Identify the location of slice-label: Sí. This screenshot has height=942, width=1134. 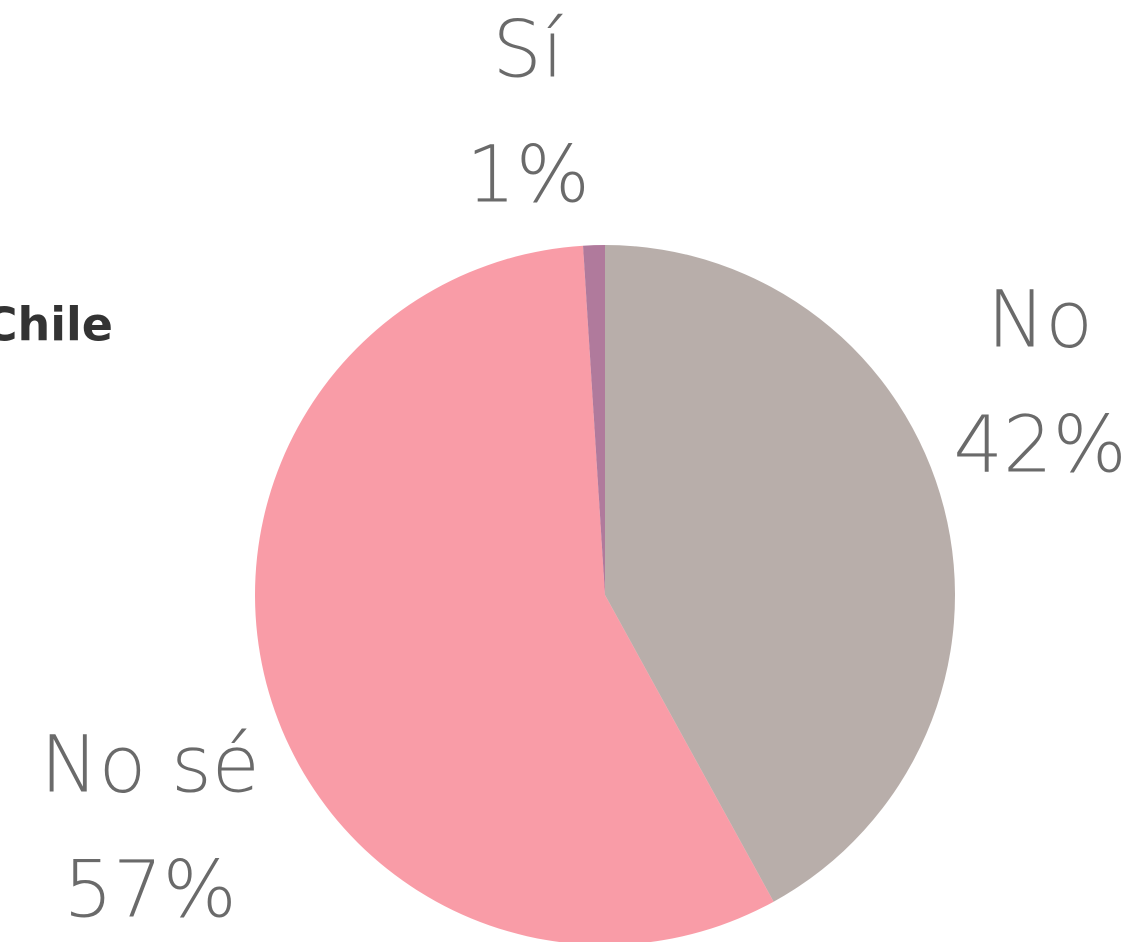
(528, 51).